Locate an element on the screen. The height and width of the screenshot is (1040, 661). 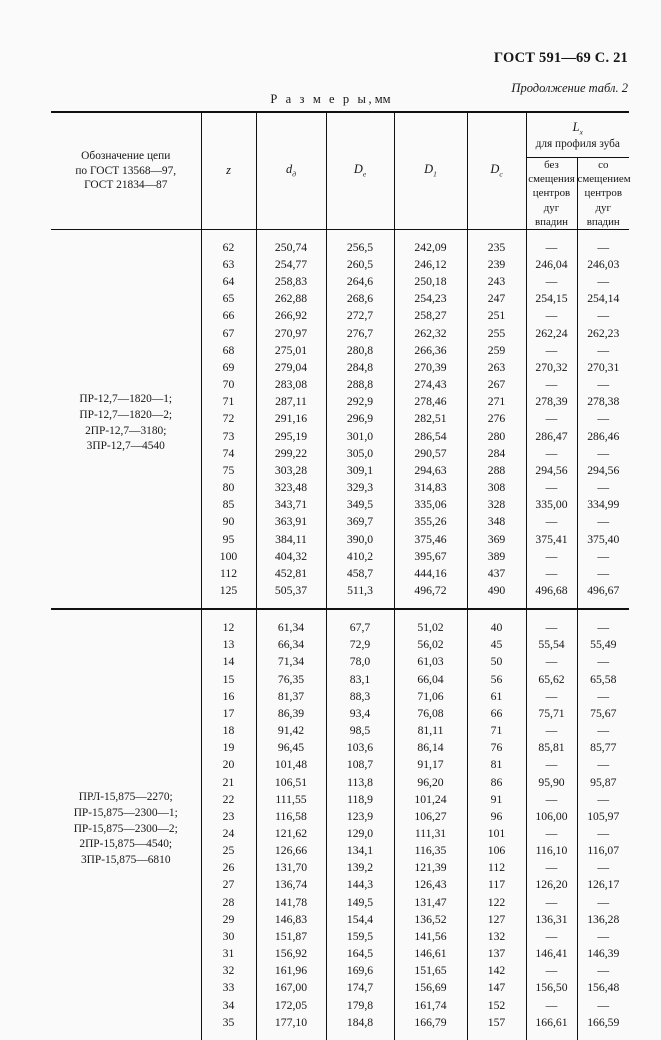
table-cell: 129,0 is located at coordinates (359, 834).